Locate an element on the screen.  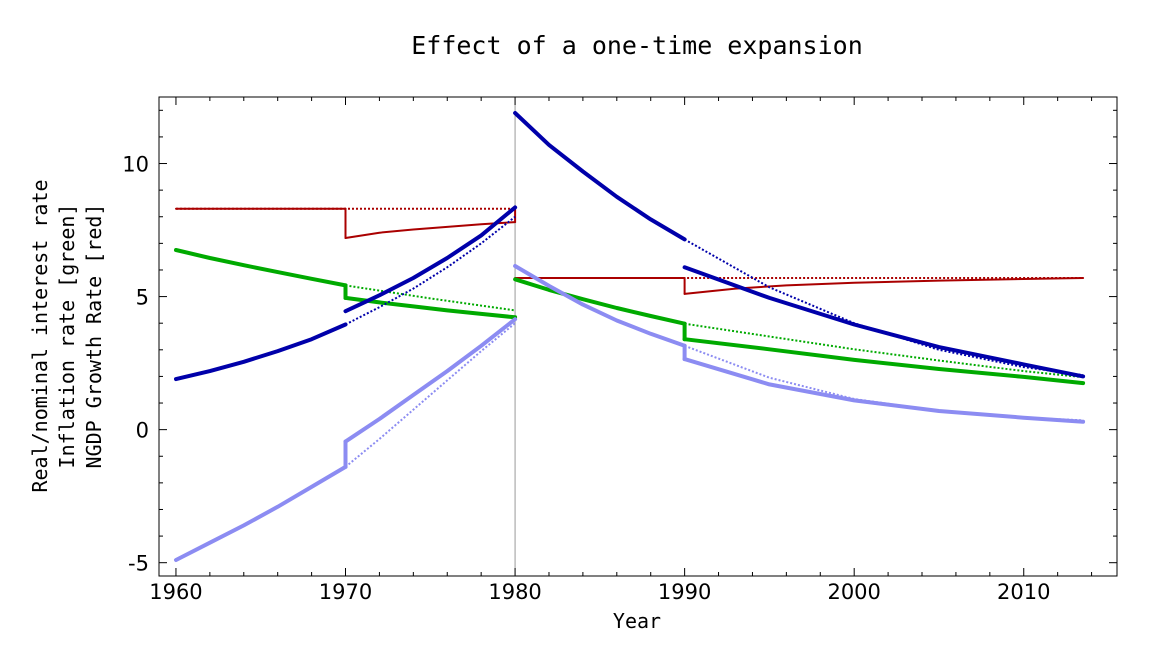
y-axis-label-line-2: Inflation rate [green] is located at coordinates (67, 336).